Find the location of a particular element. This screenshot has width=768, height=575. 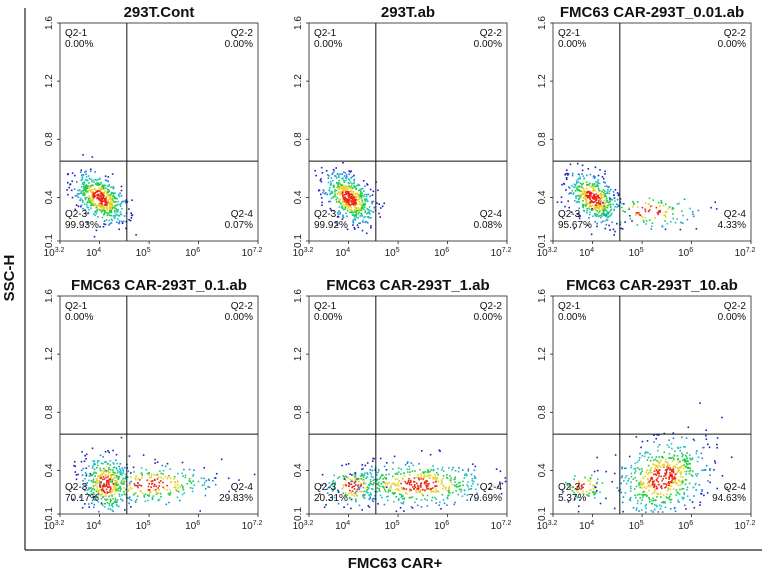

y-tick-label: 0.4 is located at coordinates (542, 197).